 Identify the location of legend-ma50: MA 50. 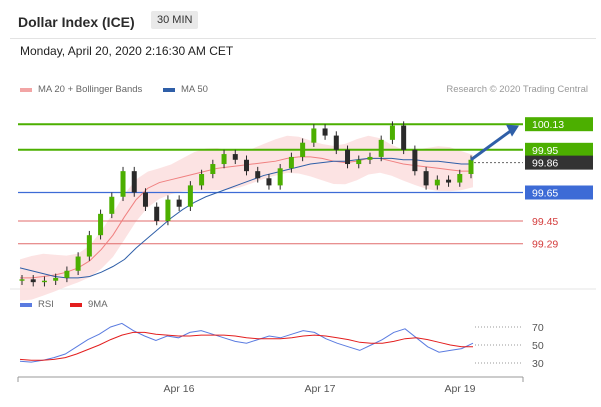
(185, 89).